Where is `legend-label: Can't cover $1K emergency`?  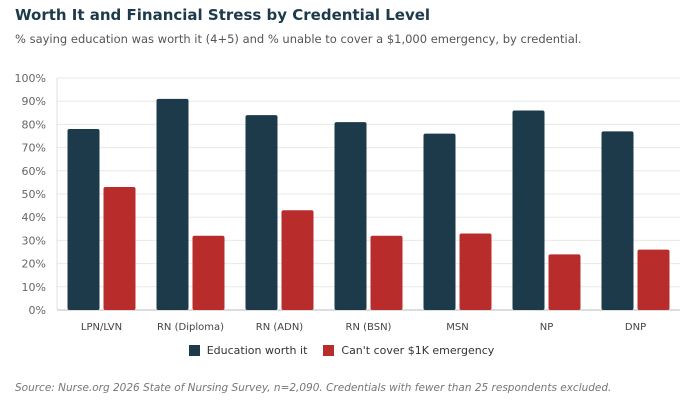 legend-label: Can't cover $1K emergency is located at coordinates (418, 350).